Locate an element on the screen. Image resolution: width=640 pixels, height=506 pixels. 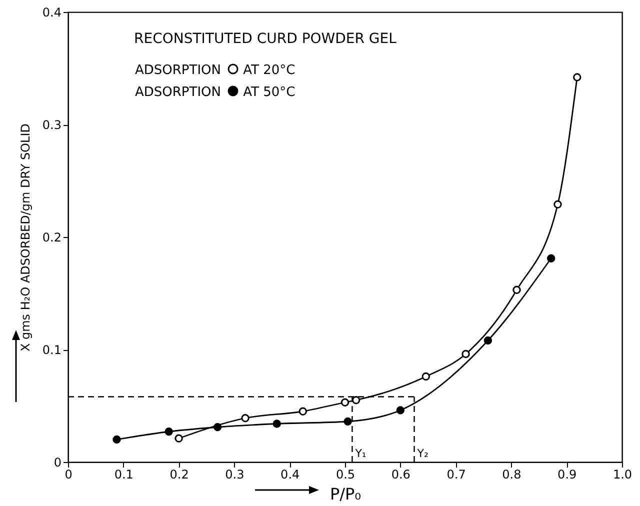
x-tick-label: 0.4 is located at coordinates (290, 475).